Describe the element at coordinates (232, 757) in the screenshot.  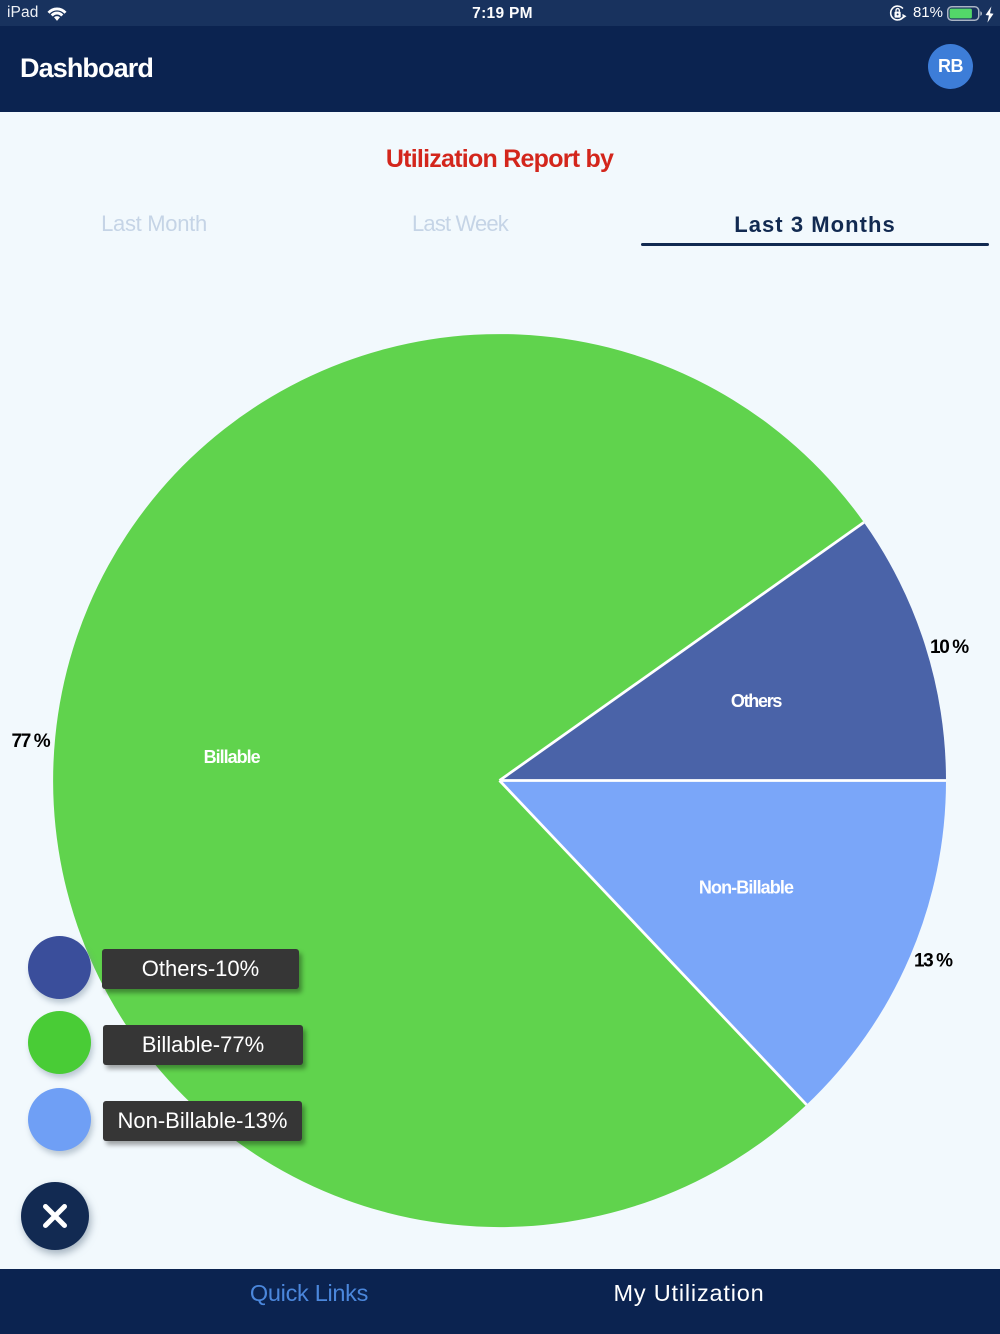
I see `svg-text: Billable` at that location.